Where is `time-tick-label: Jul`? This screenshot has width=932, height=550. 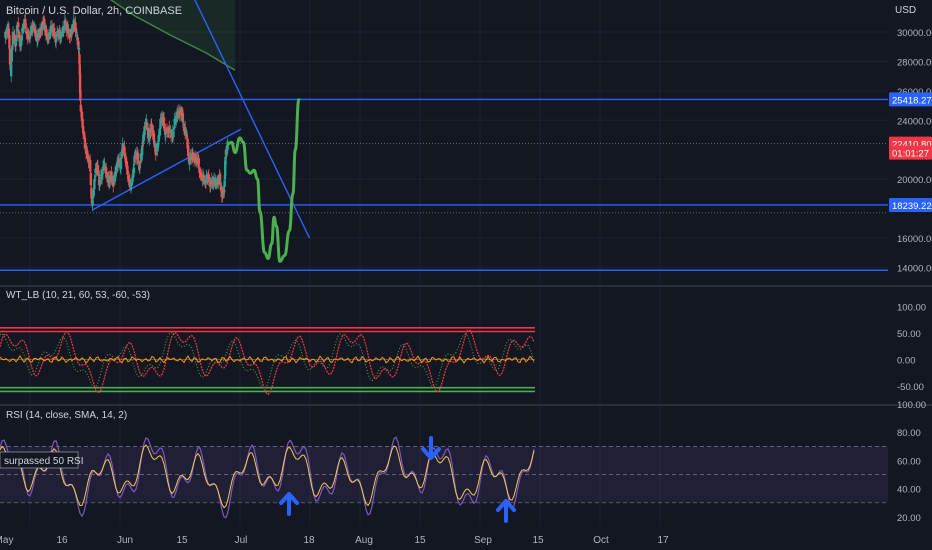 time-tick-label: Jul is located at coordinates (241, 540).